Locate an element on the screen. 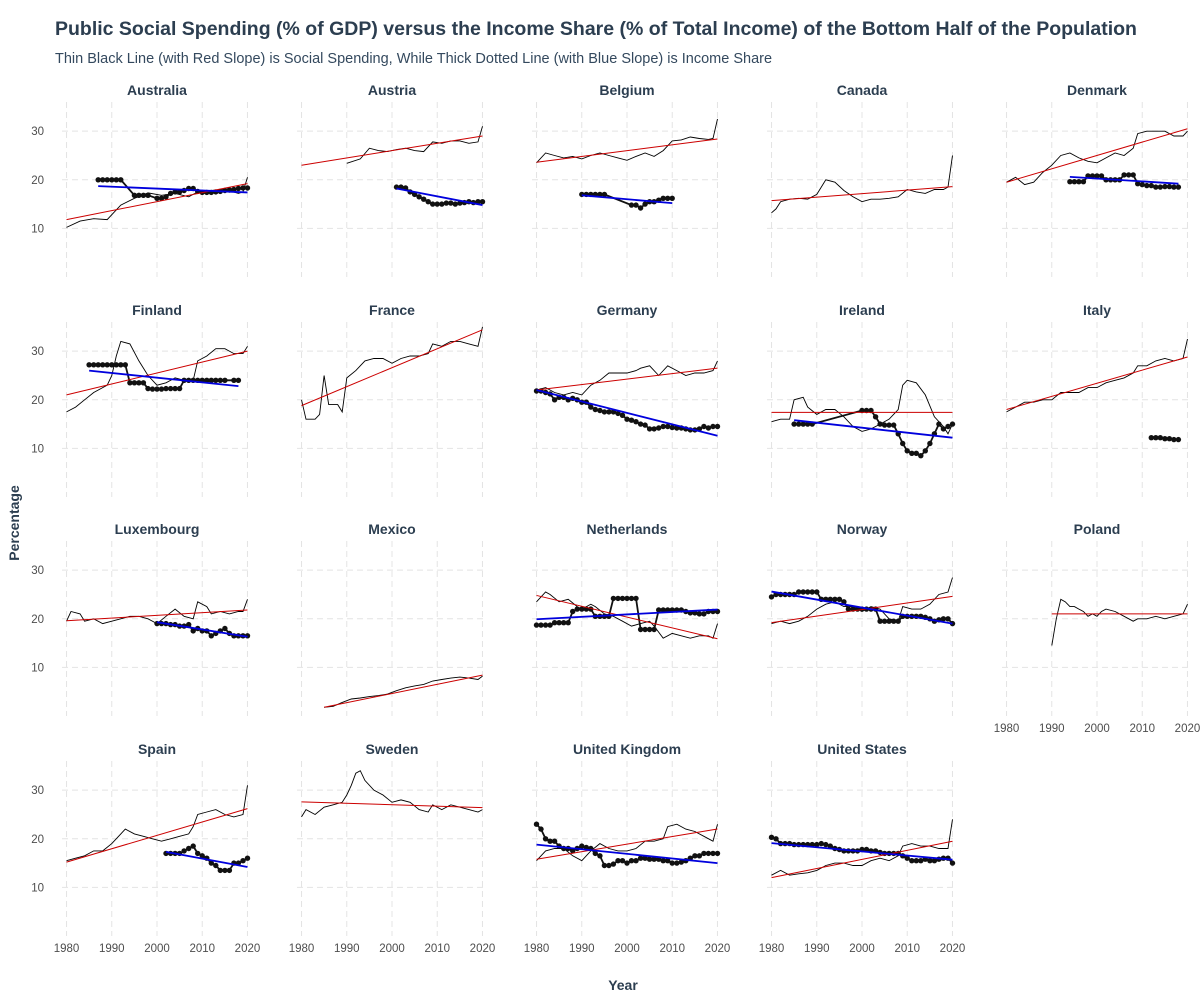  panel-finland: Finland 10 20 30 is located at coordinates (141, 399).